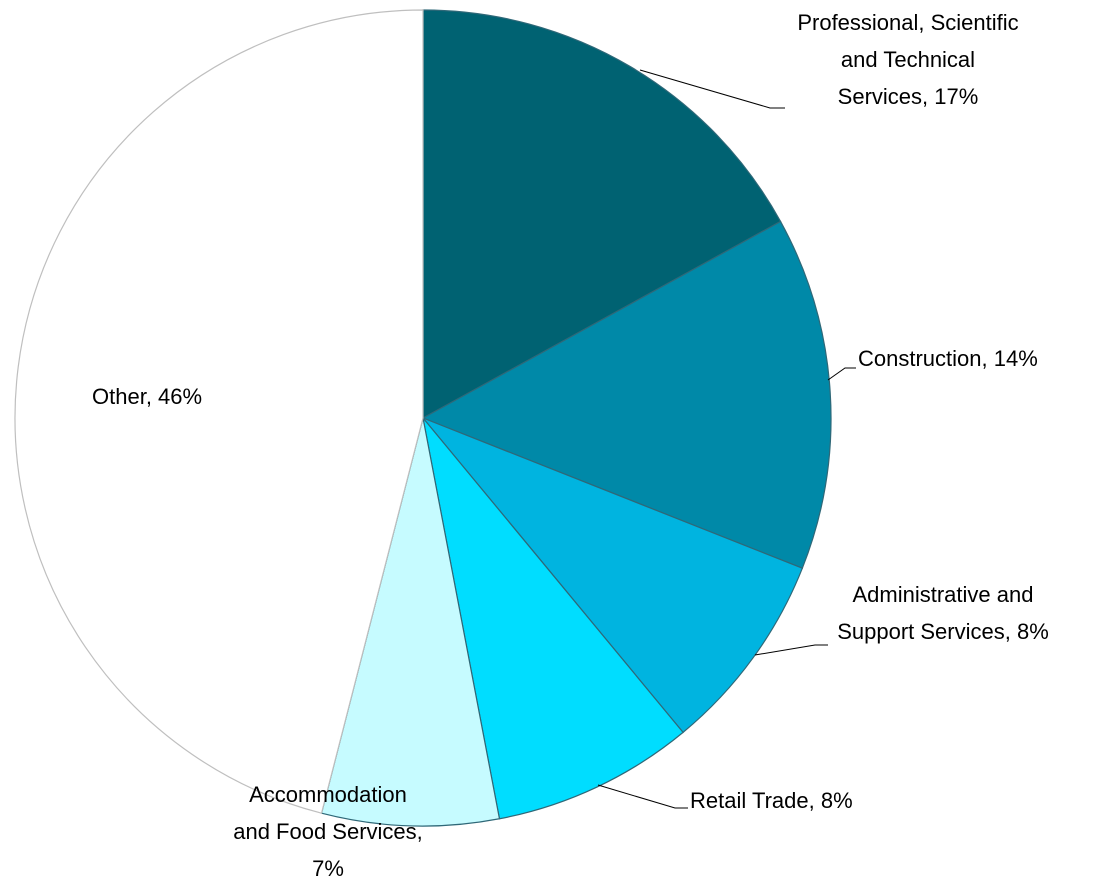 This screenshot has height=887, width=1104. Describe the element at coordinates (948, 358) in the screenshot. I see `slice-label: Construction, 14%` at that location.